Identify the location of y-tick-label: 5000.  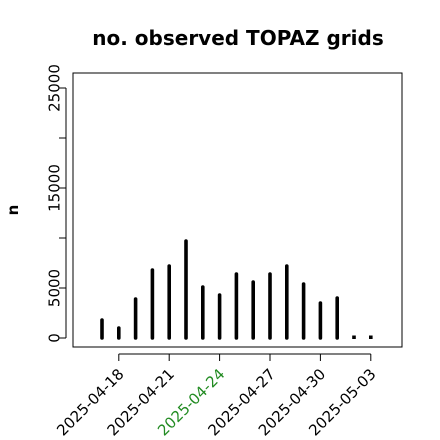
(55, 288).